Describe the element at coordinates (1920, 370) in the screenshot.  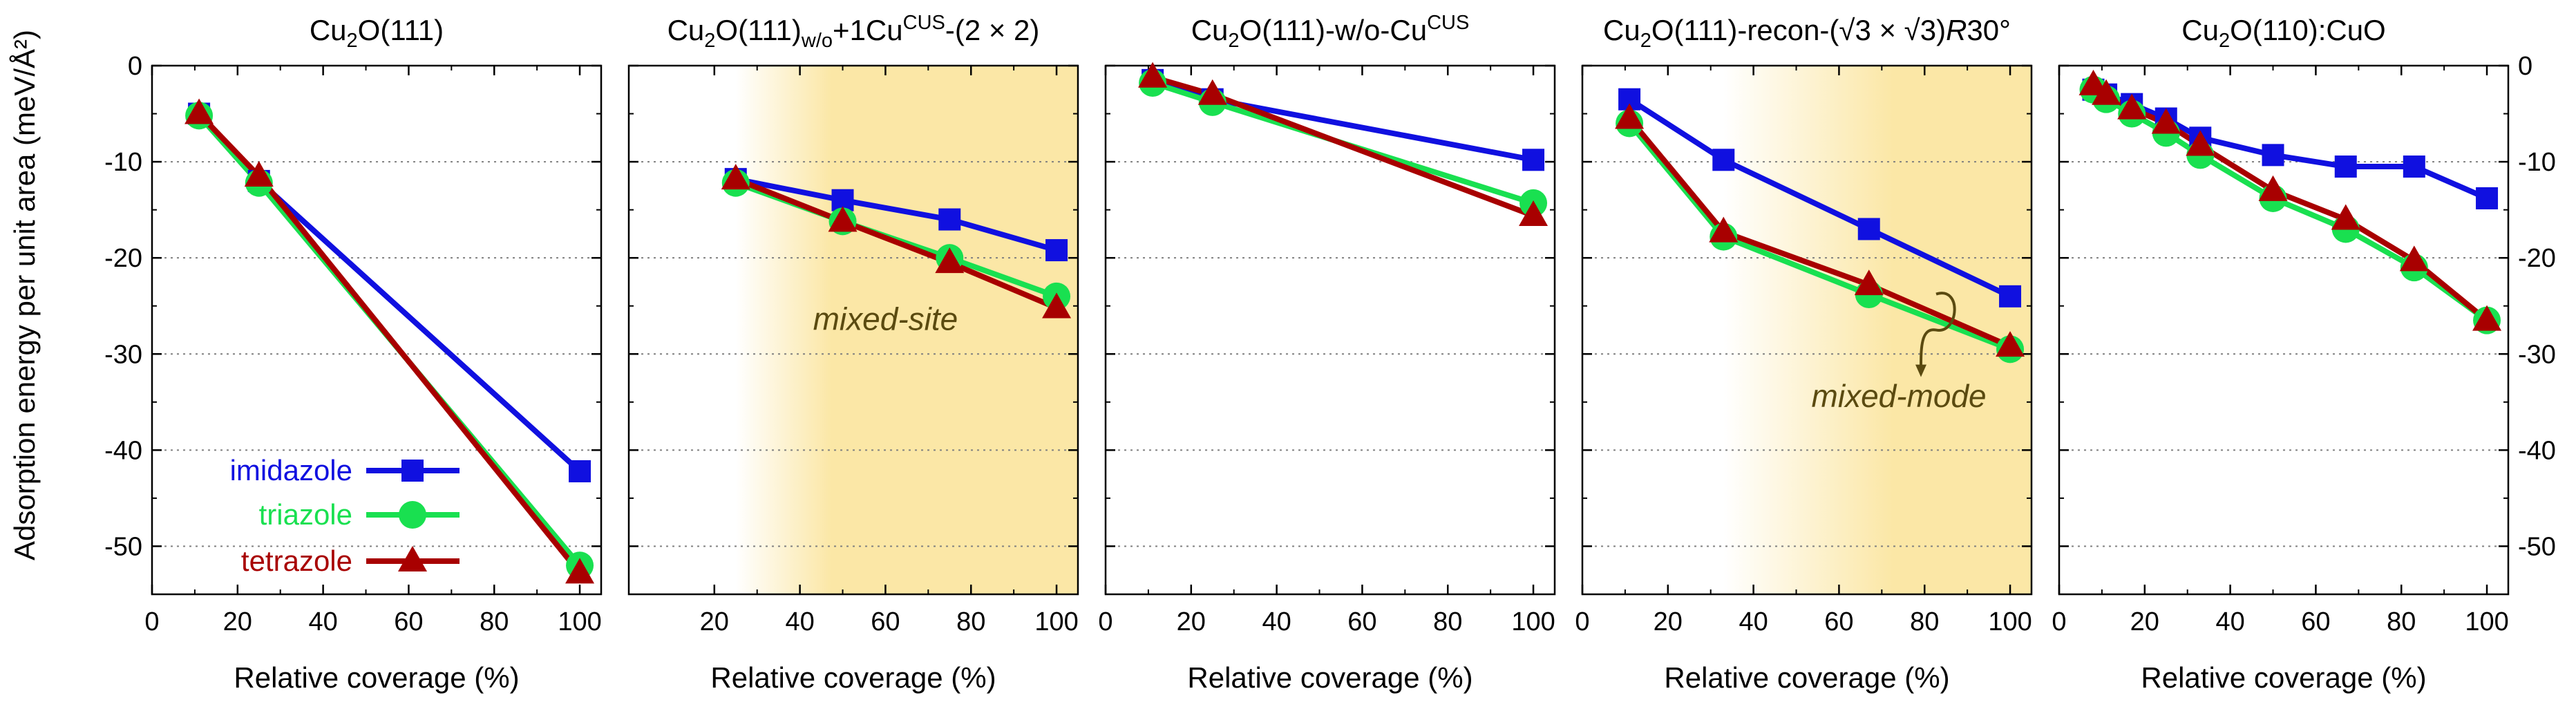
I see `annotation-arrowhead` at that location.